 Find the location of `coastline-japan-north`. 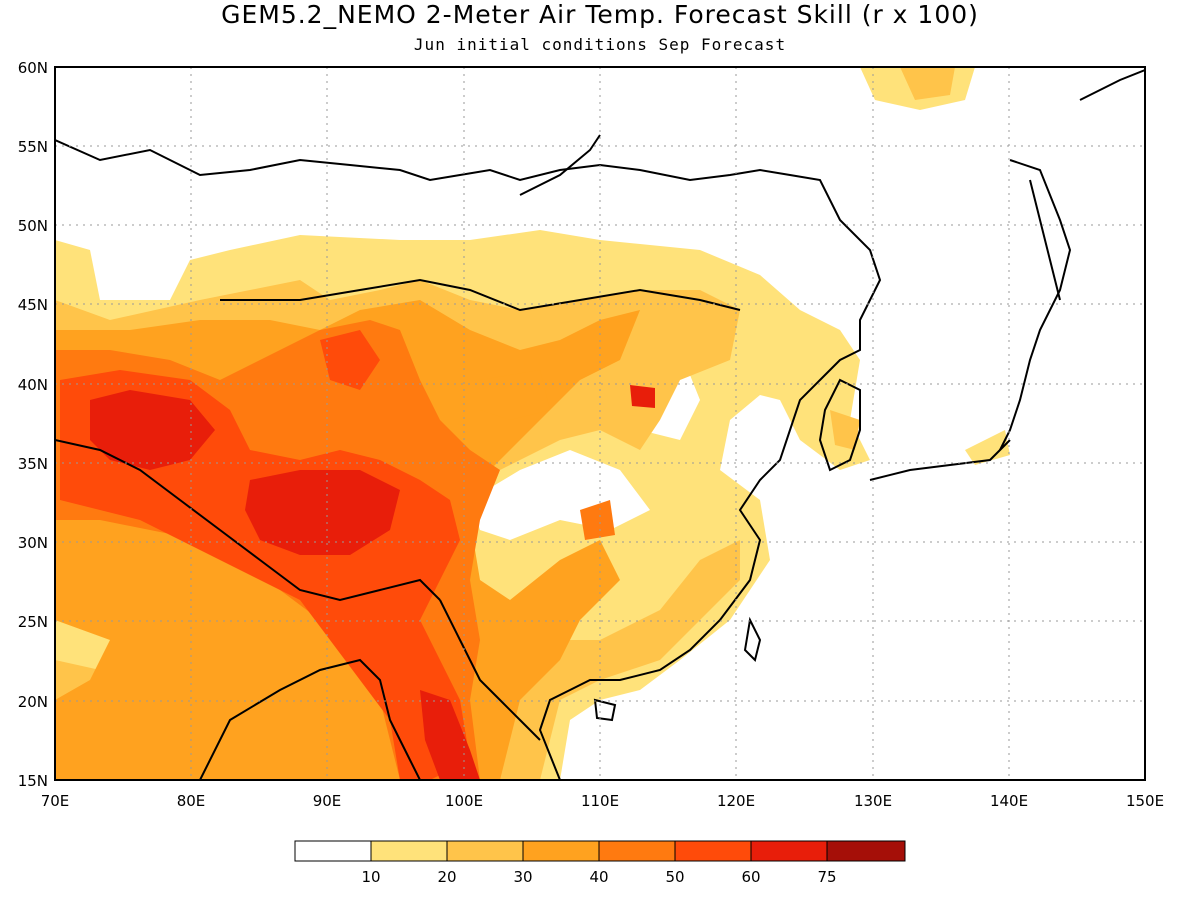

coastline-japan-north is located at coordinates (1035, 305).